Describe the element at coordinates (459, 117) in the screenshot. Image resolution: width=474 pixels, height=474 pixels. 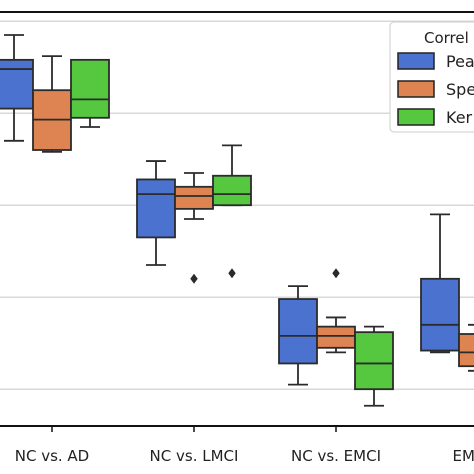
I see `legend-label-kendall: Ker` at that location.